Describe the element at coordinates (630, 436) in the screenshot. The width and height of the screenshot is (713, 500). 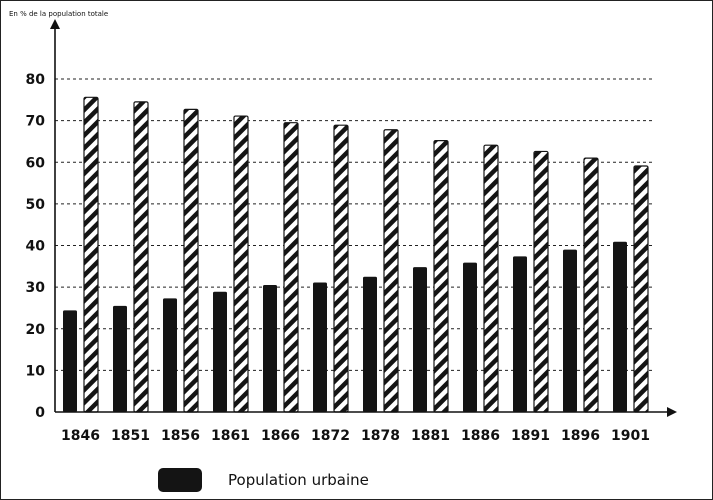
I see `x-tick-label-1901: 1901` at that location.